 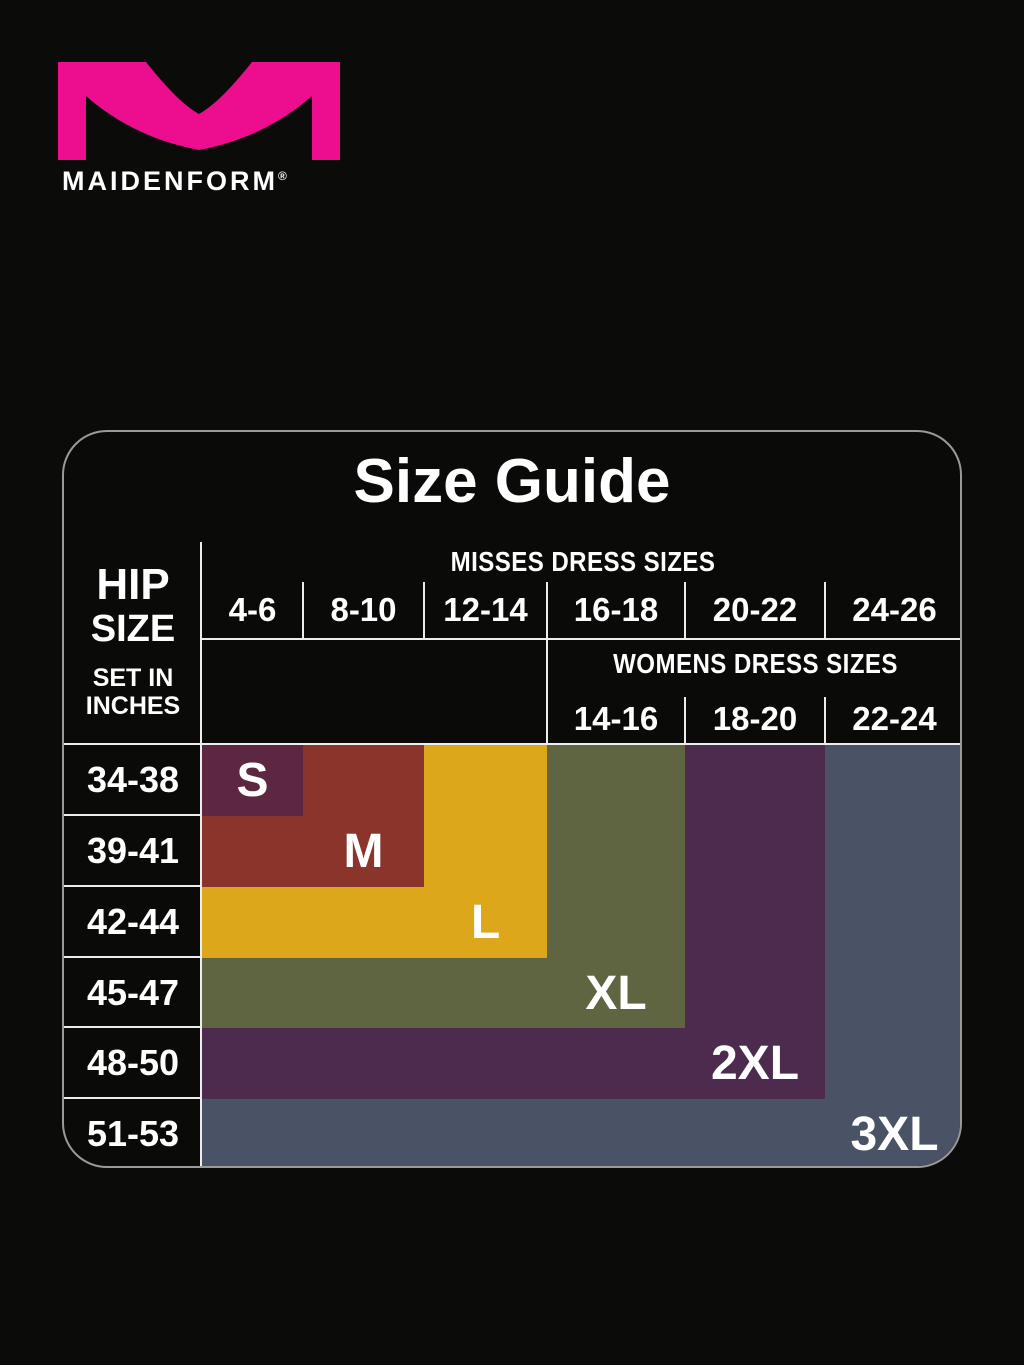 I want to click on hip-header-sub2: INCHES, so click(x=133, y=706).